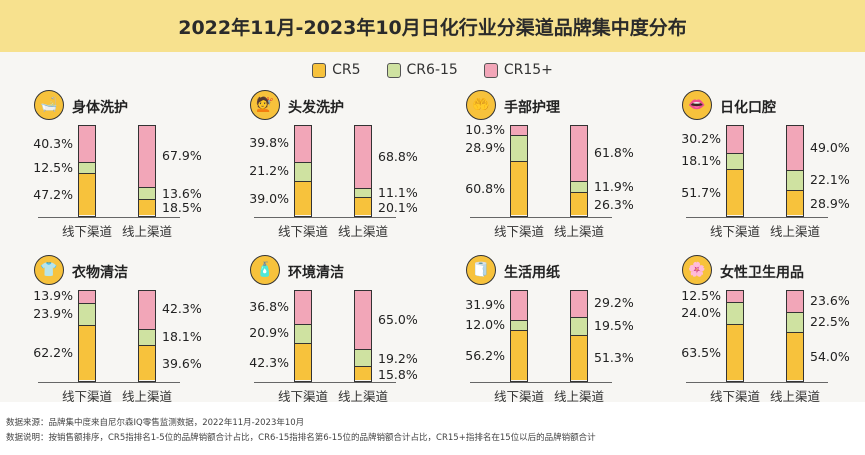 This screenshot has height=455, width=865. I want to click on hand-care-icon: 🤲, so click(481, 105).